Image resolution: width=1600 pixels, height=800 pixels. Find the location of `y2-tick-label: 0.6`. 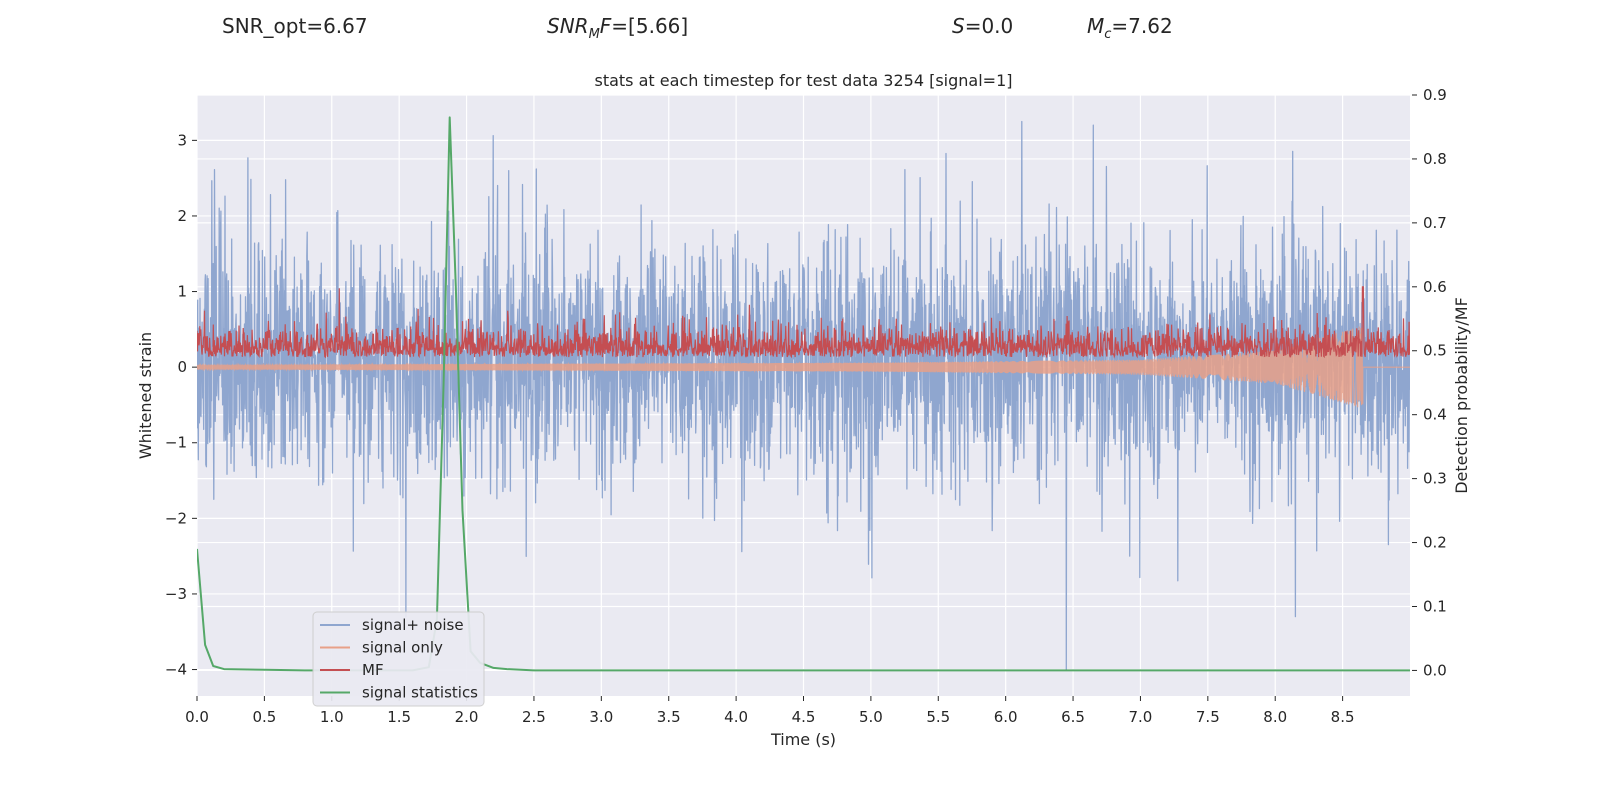

y2-tick-label: 0.6 is located at coordinates (1435, 287).